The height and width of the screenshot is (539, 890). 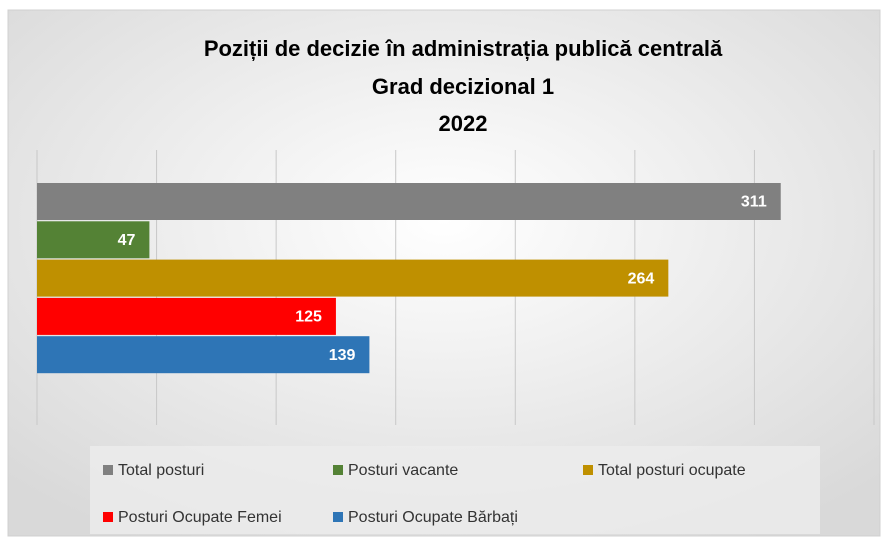 What do you see at coordinates (342, 355) in the screenshot?
I see `value-label: 139` at bounding box center [342, 355].